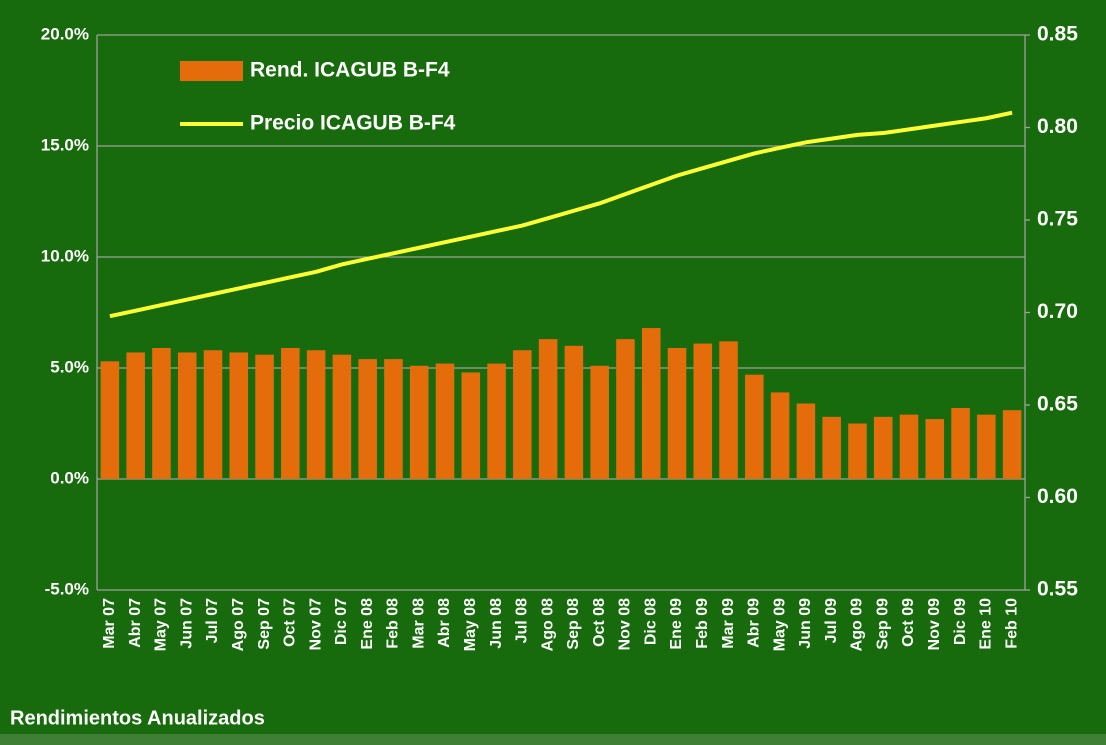  I want to click on x-tick-label: Nov 07, so click(315, 624).